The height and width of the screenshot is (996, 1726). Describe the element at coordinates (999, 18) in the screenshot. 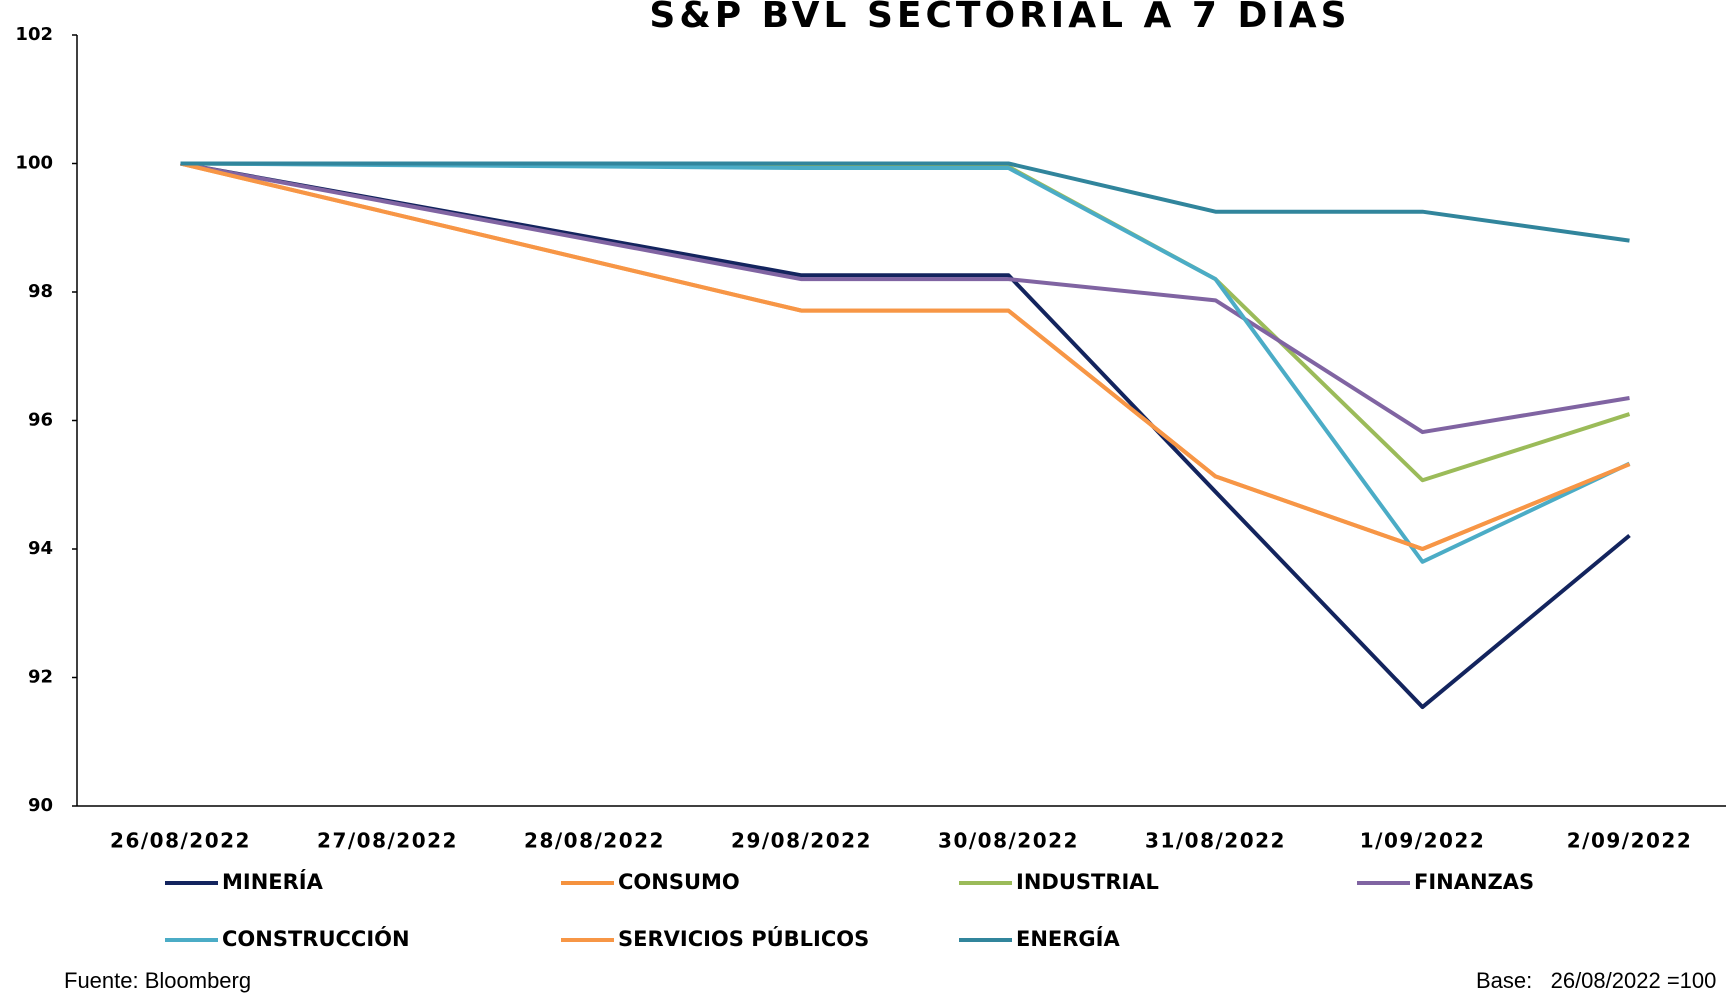

I see `chart-title: S&P BVL SECTORIAL A 7 DIAS` at that location.